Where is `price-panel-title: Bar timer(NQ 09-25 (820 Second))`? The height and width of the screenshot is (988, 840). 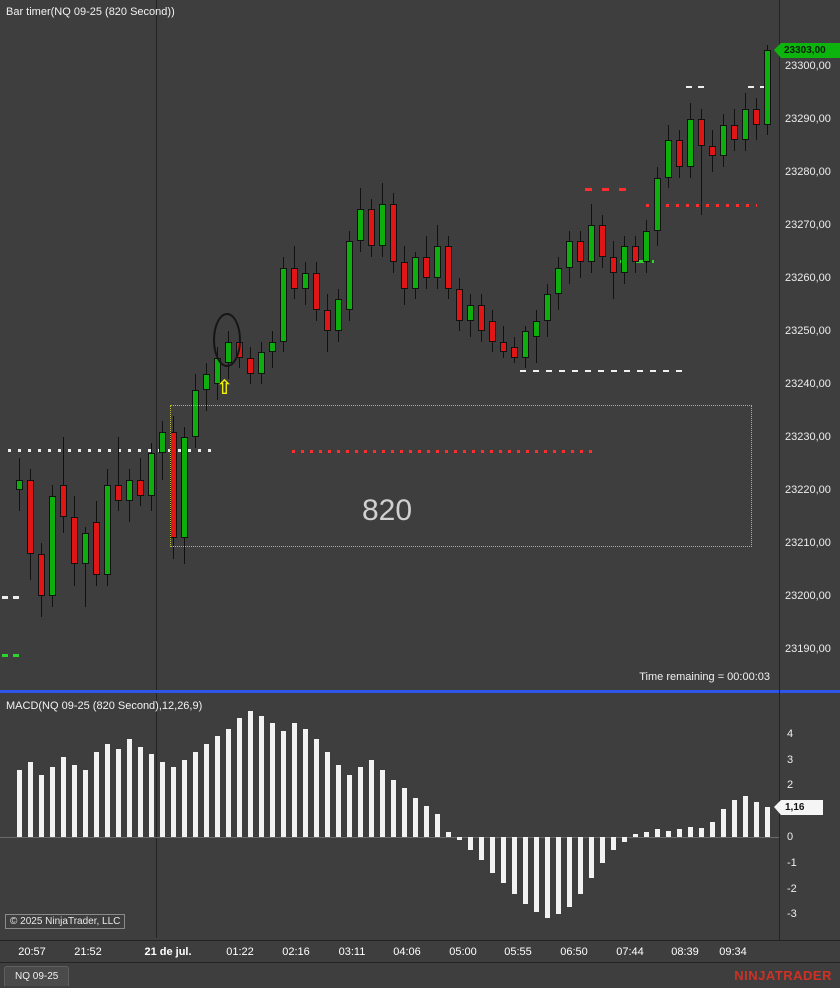
price-panel-title: Bar timer(NQ 09-25 (820 Second)) is located at coordinates (90, 12).